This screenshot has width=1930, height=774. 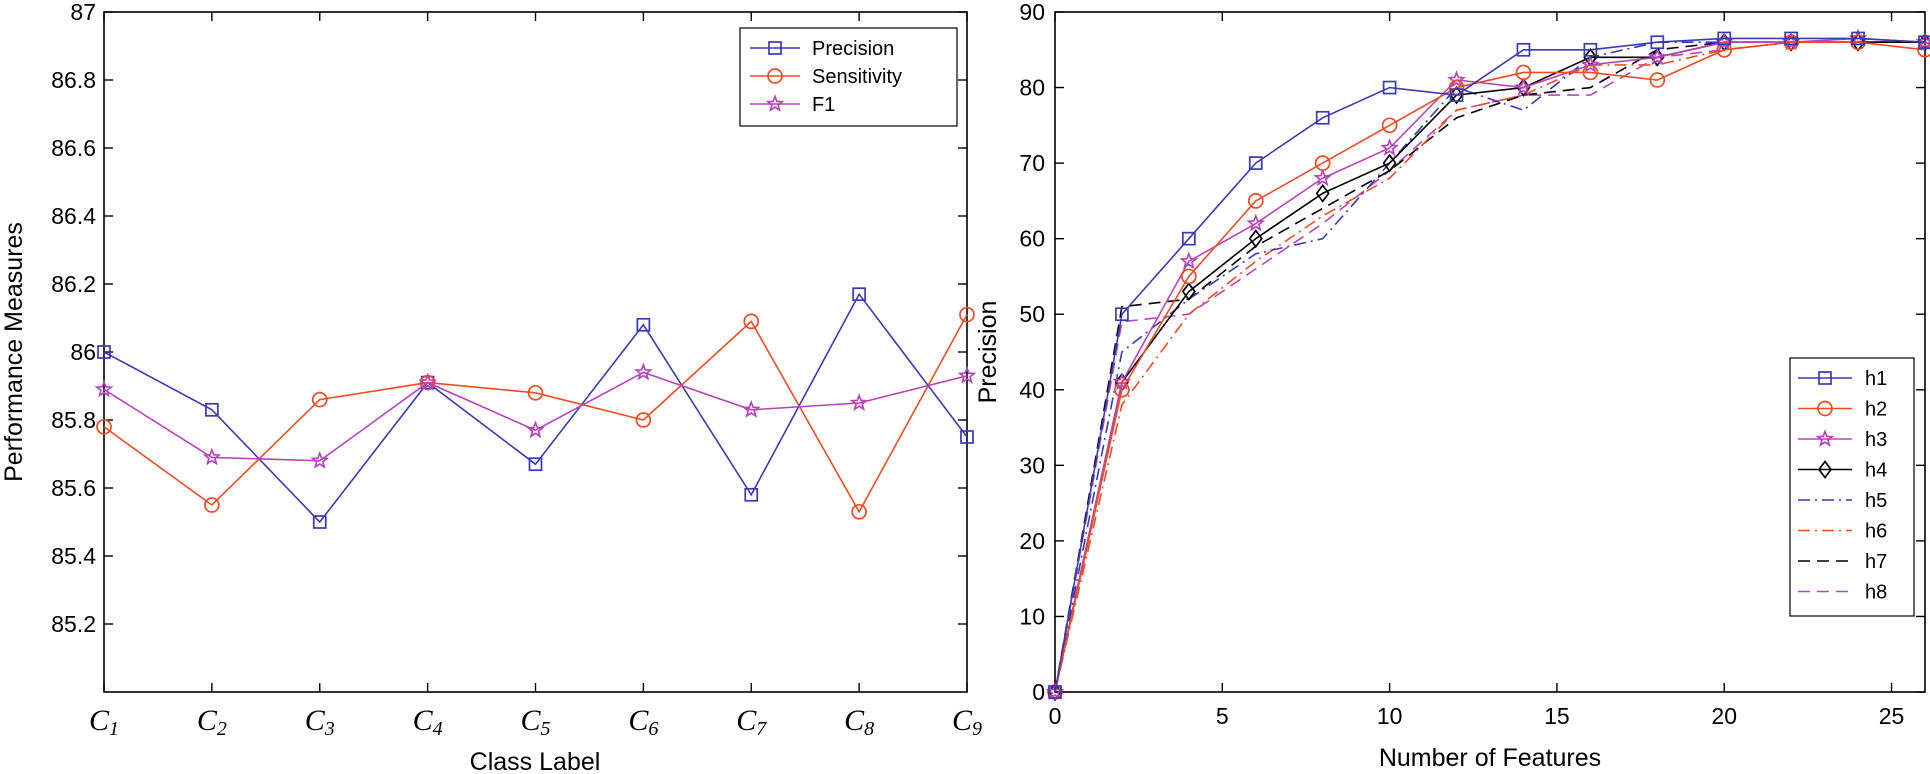 I want to click on x-tick-label: 25, so click(x=1892, y=716).